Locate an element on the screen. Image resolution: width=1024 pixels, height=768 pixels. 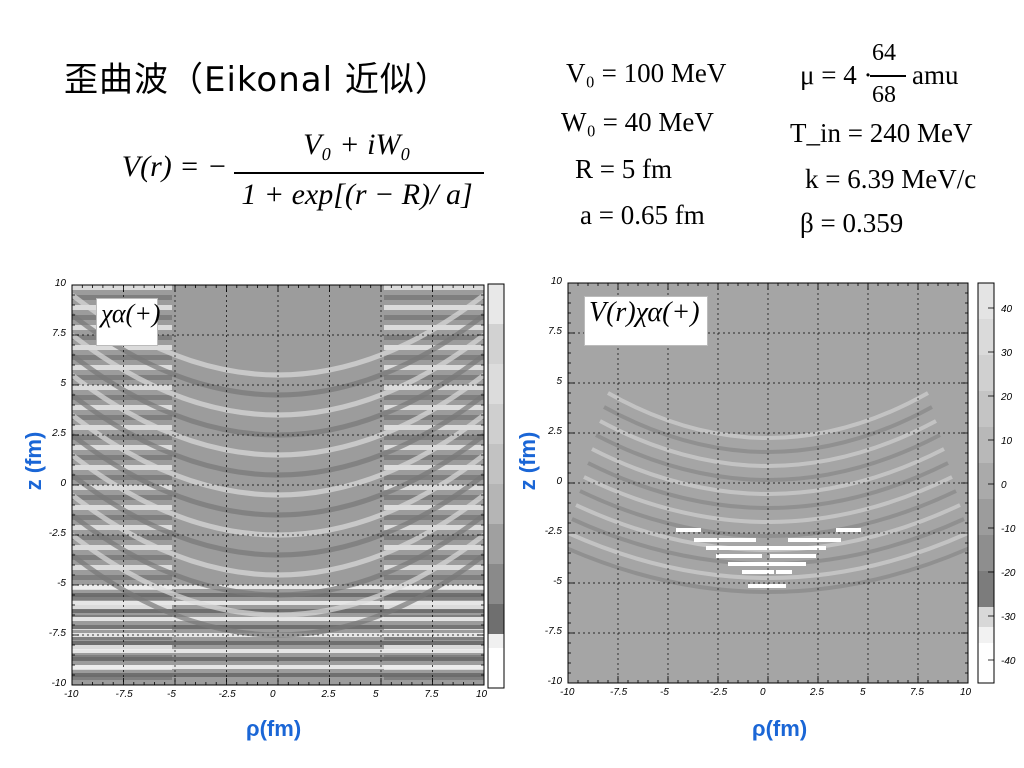
left-xtick: -2.5 is located at coordinates (227, 694).